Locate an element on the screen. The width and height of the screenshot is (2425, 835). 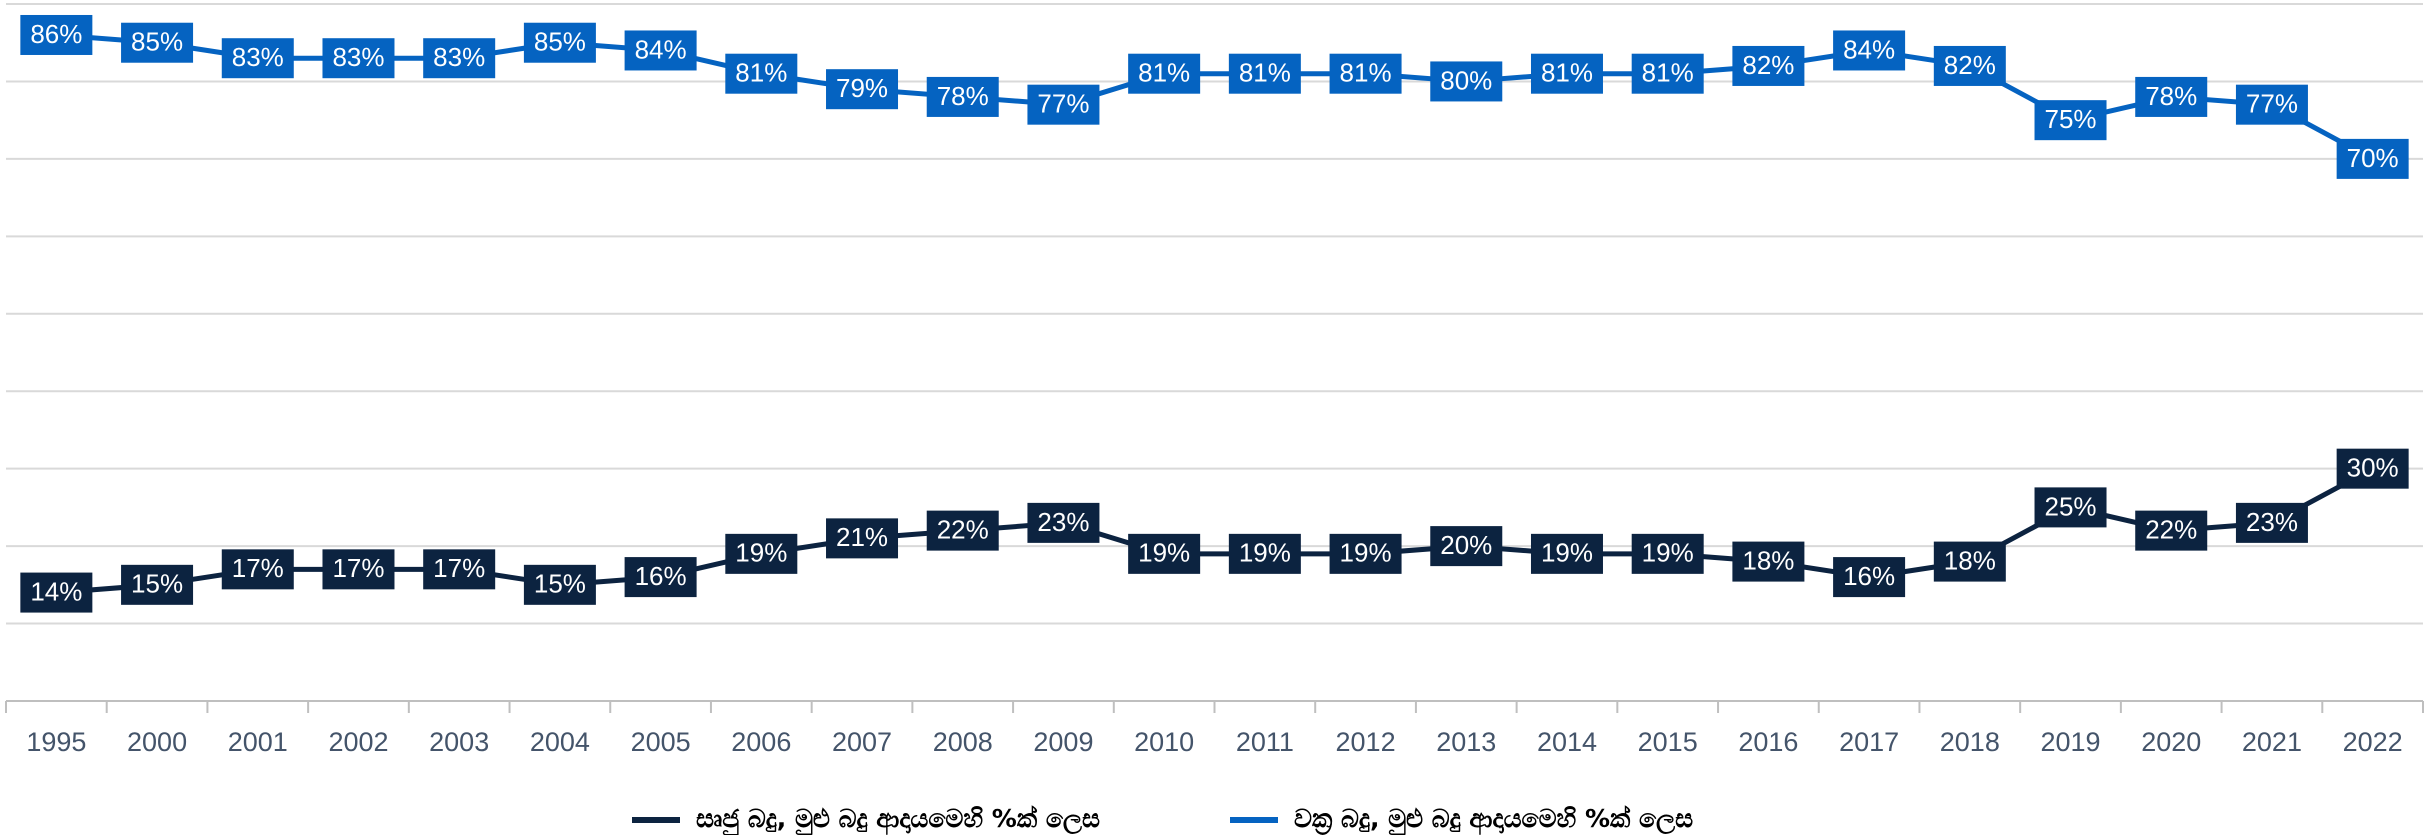
value-label: 14% is located at coordinates (56, 591).